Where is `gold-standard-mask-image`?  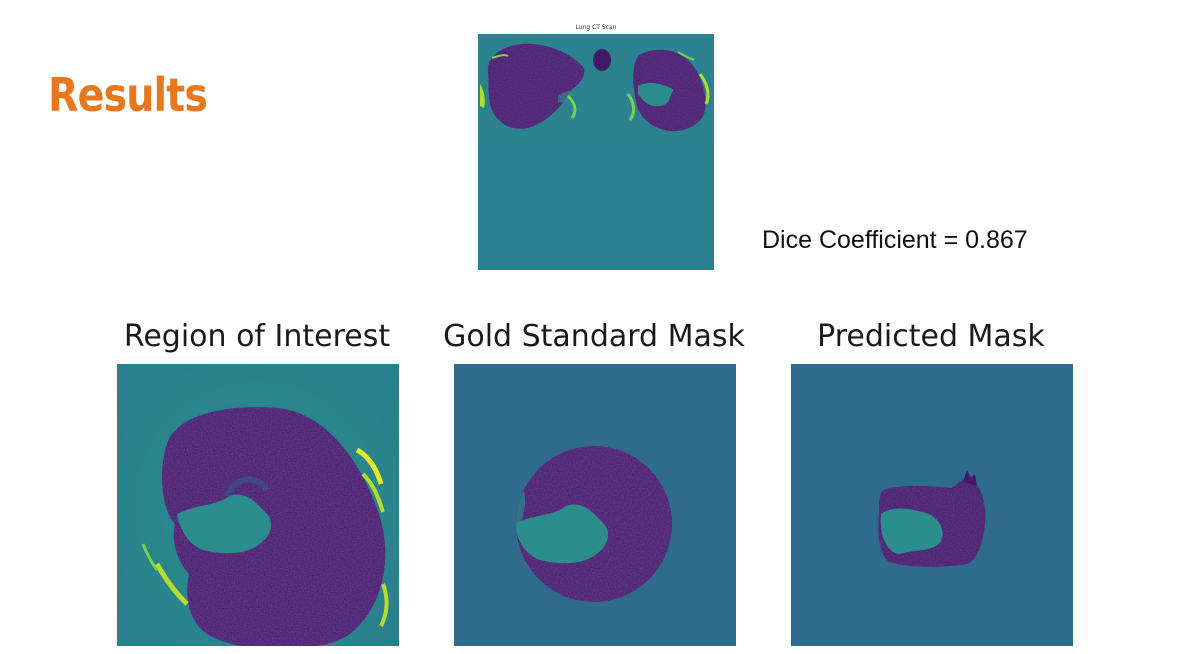 gold-standard-mask-image is located at coordinates (595, 505).